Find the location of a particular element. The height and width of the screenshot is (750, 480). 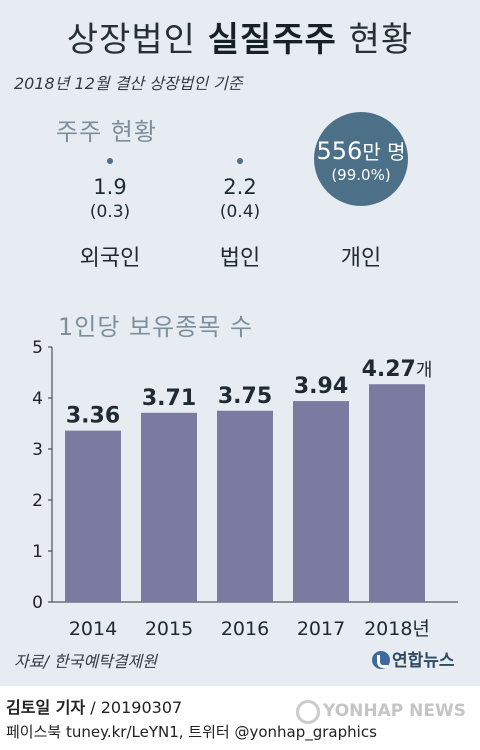

individual-label: 개인 is located at coordinates (361, 258).